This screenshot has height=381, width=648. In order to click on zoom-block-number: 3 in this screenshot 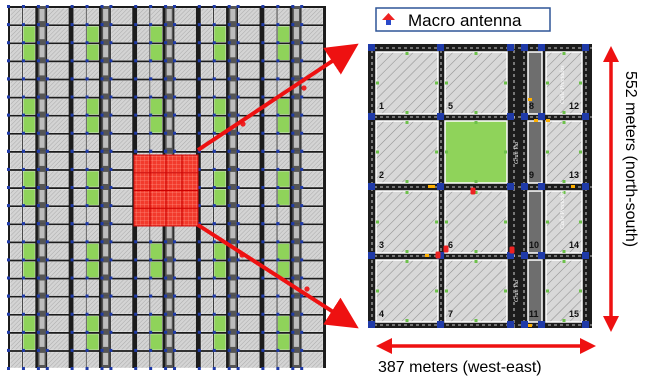, I will do `click(381, 245)`.